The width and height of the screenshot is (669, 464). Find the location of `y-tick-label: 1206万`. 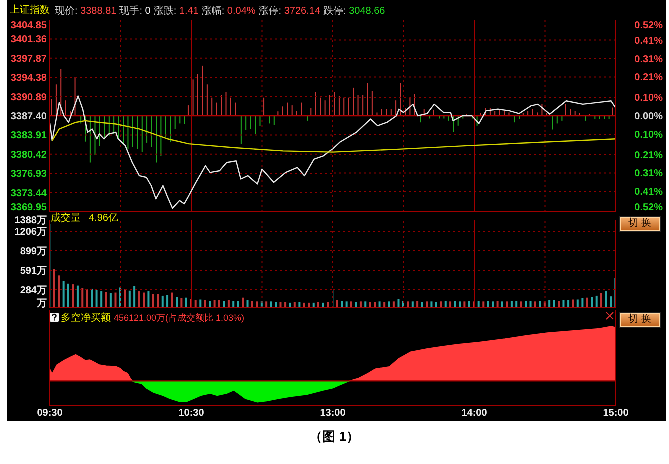

y-tick-label: 1206万 is located at coordinates (30, 232).